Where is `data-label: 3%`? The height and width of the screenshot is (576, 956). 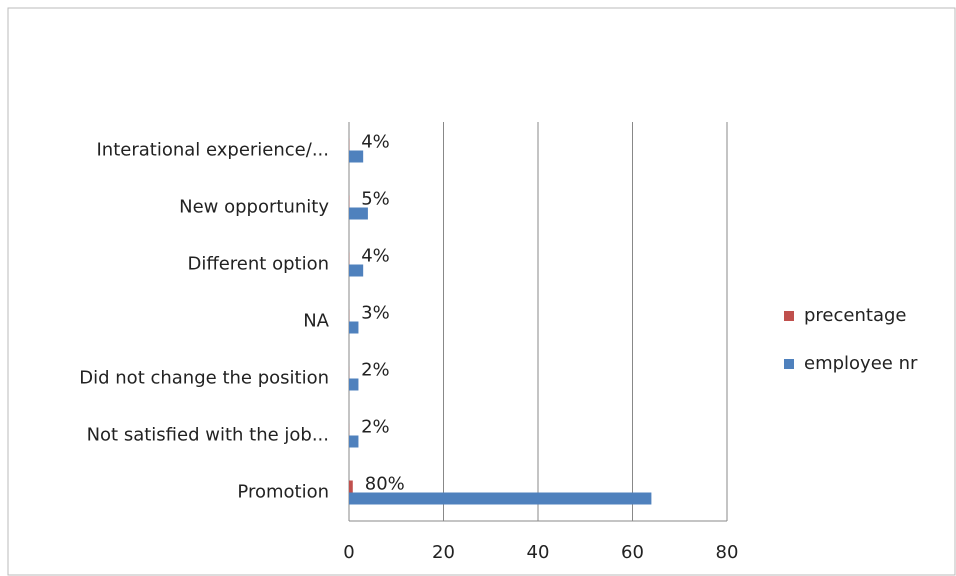
data-label: 3% is located at coordinates (375, 313).